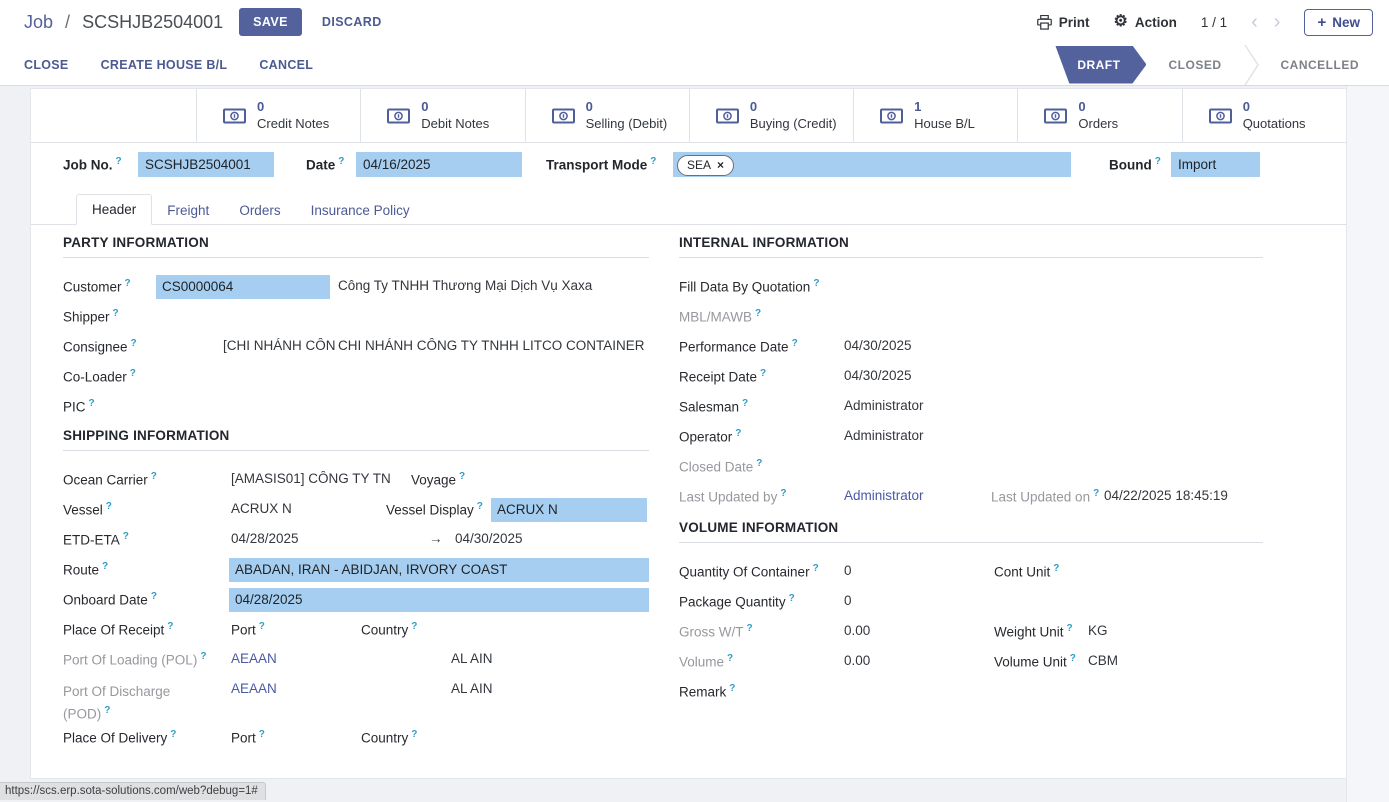 Image resolution: width=1389 pixels, height=802 pixels. I want to click on stage-closed: CLOSED, so click(1195, 64).